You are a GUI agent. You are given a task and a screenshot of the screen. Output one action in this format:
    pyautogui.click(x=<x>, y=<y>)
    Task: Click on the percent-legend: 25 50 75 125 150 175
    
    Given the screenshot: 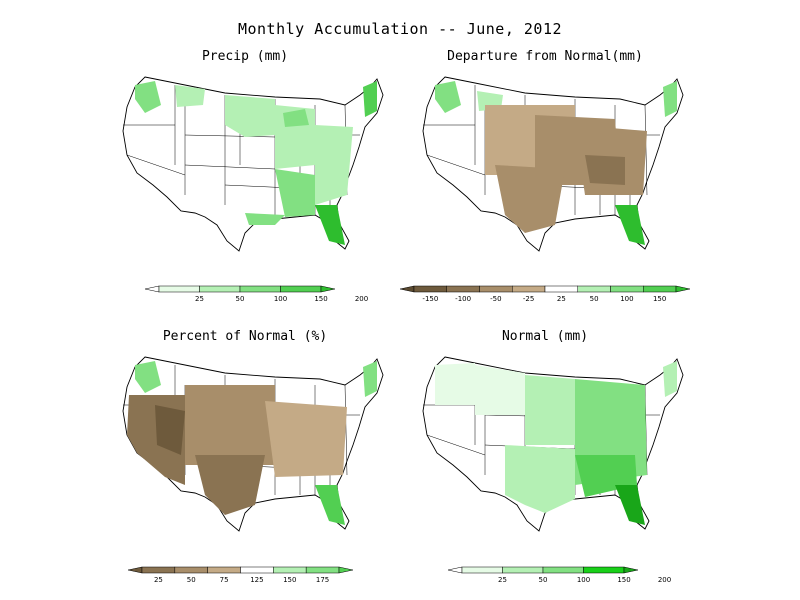 What is the action you would take?
    pyautogui.click(x=240, y=576)
    